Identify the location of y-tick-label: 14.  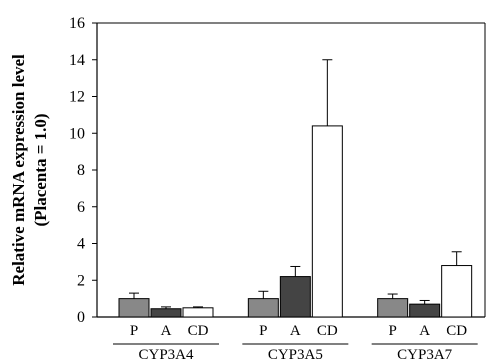
(77, 60).